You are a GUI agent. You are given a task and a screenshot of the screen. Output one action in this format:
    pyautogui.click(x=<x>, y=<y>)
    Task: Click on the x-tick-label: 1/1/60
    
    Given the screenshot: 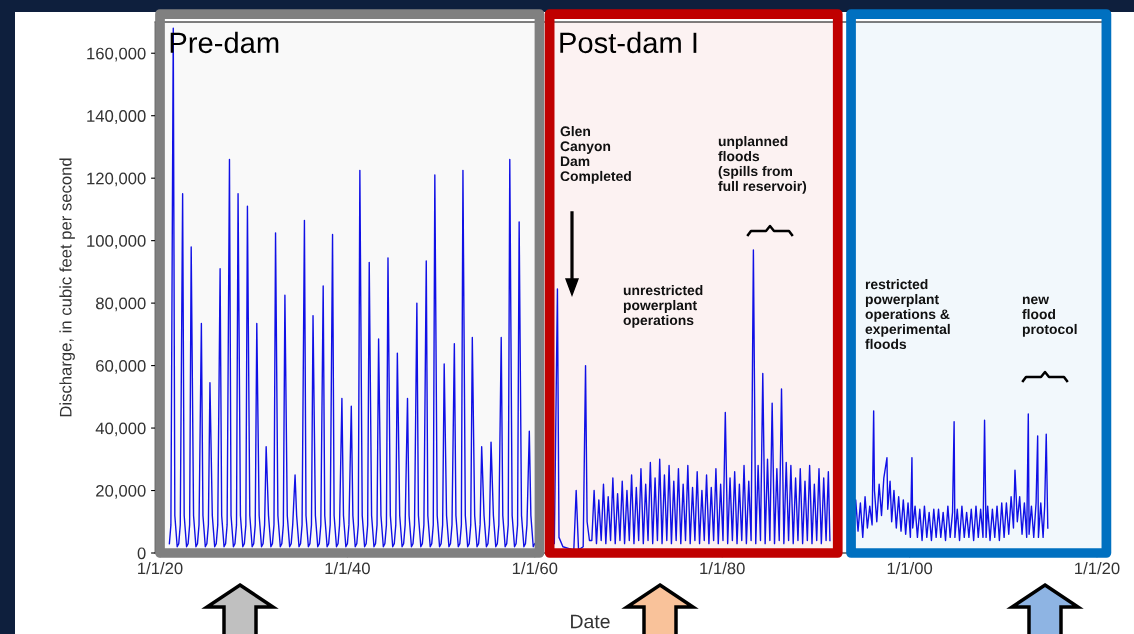 What is the action you would take?
    pyautogui.click(x=535, y=568)
    